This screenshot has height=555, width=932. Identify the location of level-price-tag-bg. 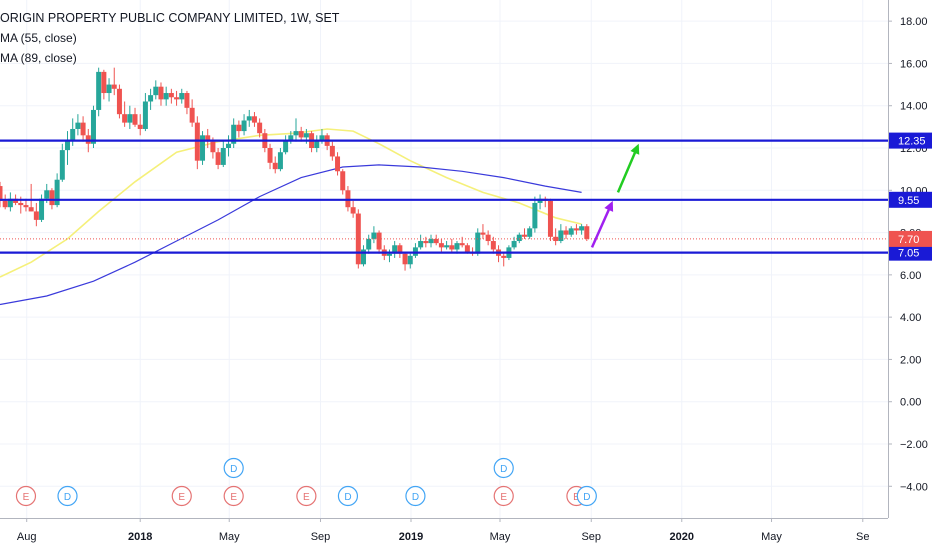
(910, 140).